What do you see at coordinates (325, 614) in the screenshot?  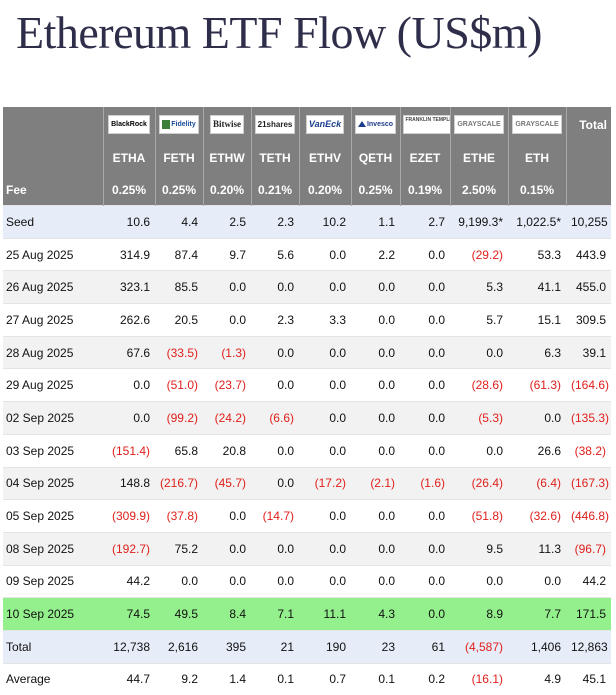 I see `flow-cell: 11.1` at bounding box center [325, 614].